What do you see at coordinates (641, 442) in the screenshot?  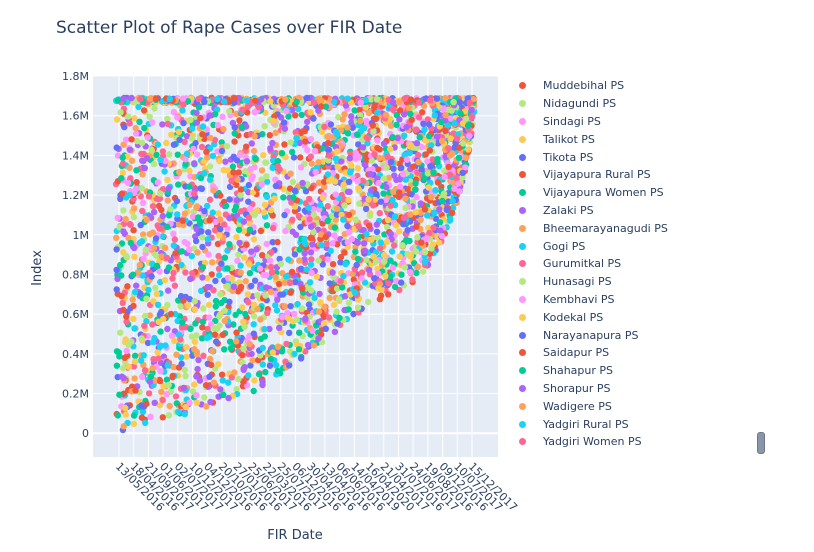 I see `legend-item: Yadgiri Women PS` at bounding box center [641, 442].